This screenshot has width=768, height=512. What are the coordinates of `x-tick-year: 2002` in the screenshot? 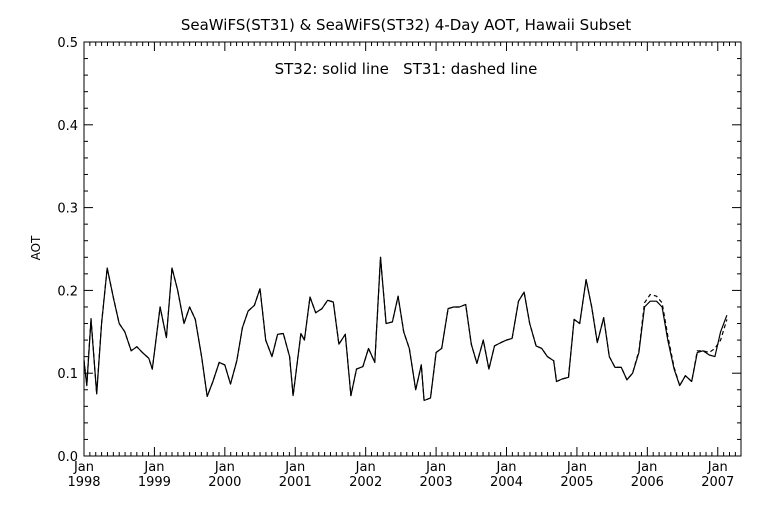 It's located at (365, 482).